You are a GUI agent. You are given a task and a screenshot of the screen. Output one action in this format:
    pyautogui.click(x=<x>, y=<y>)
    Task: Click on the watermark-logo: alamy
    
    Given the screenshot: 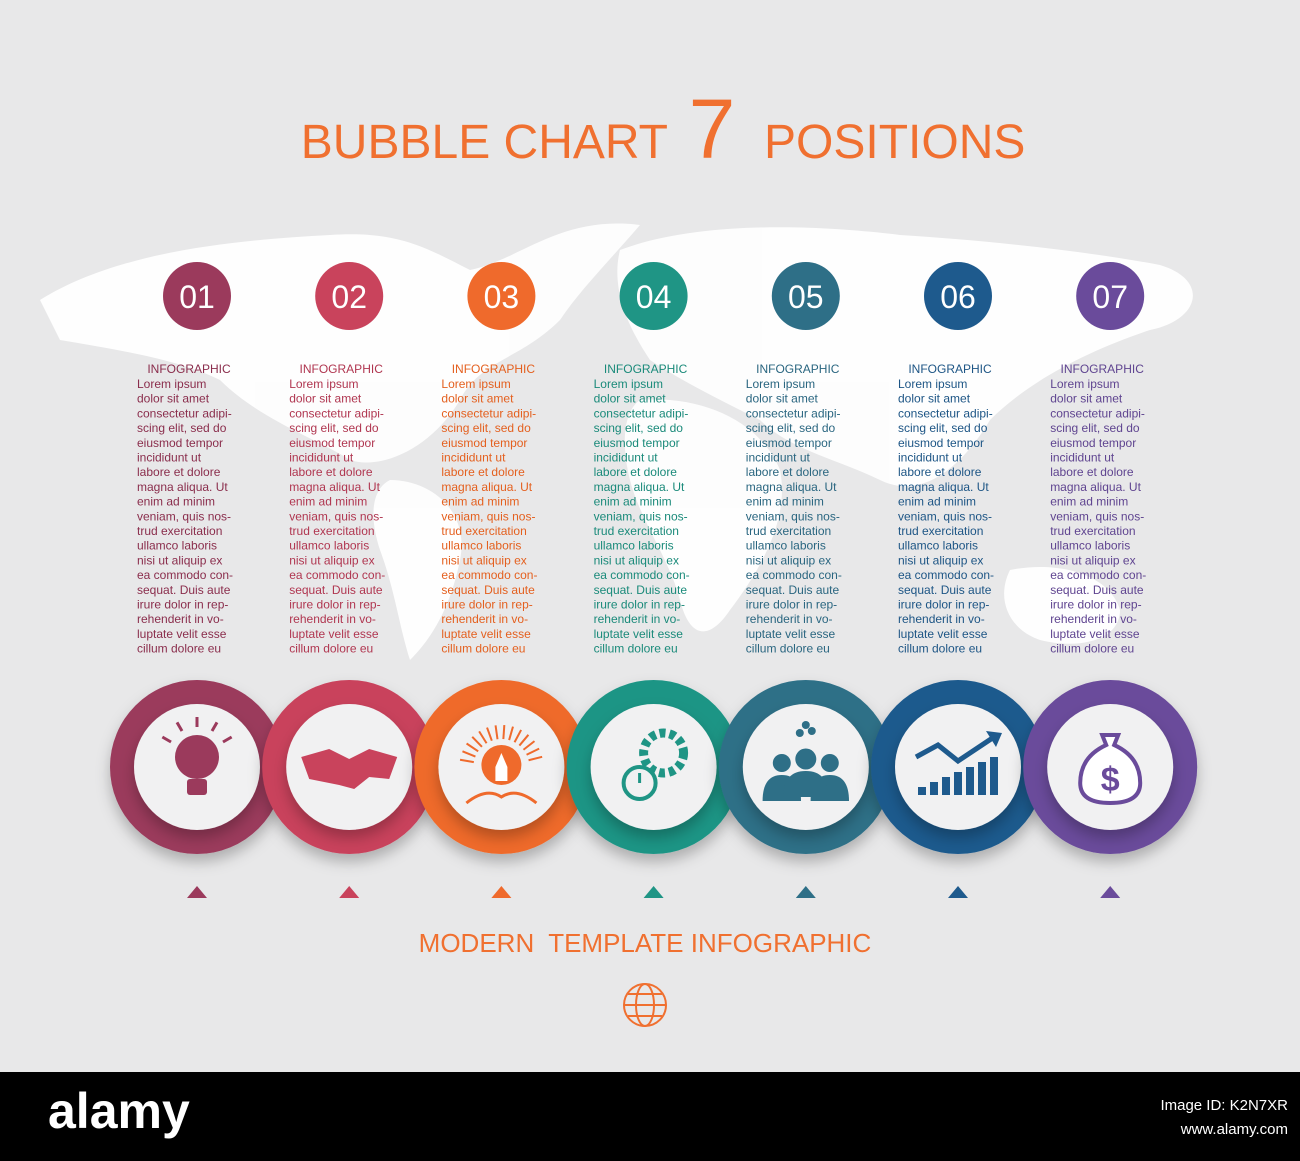 What is the action you would take?
    pyautogui.click(x=119, y=1111)
    